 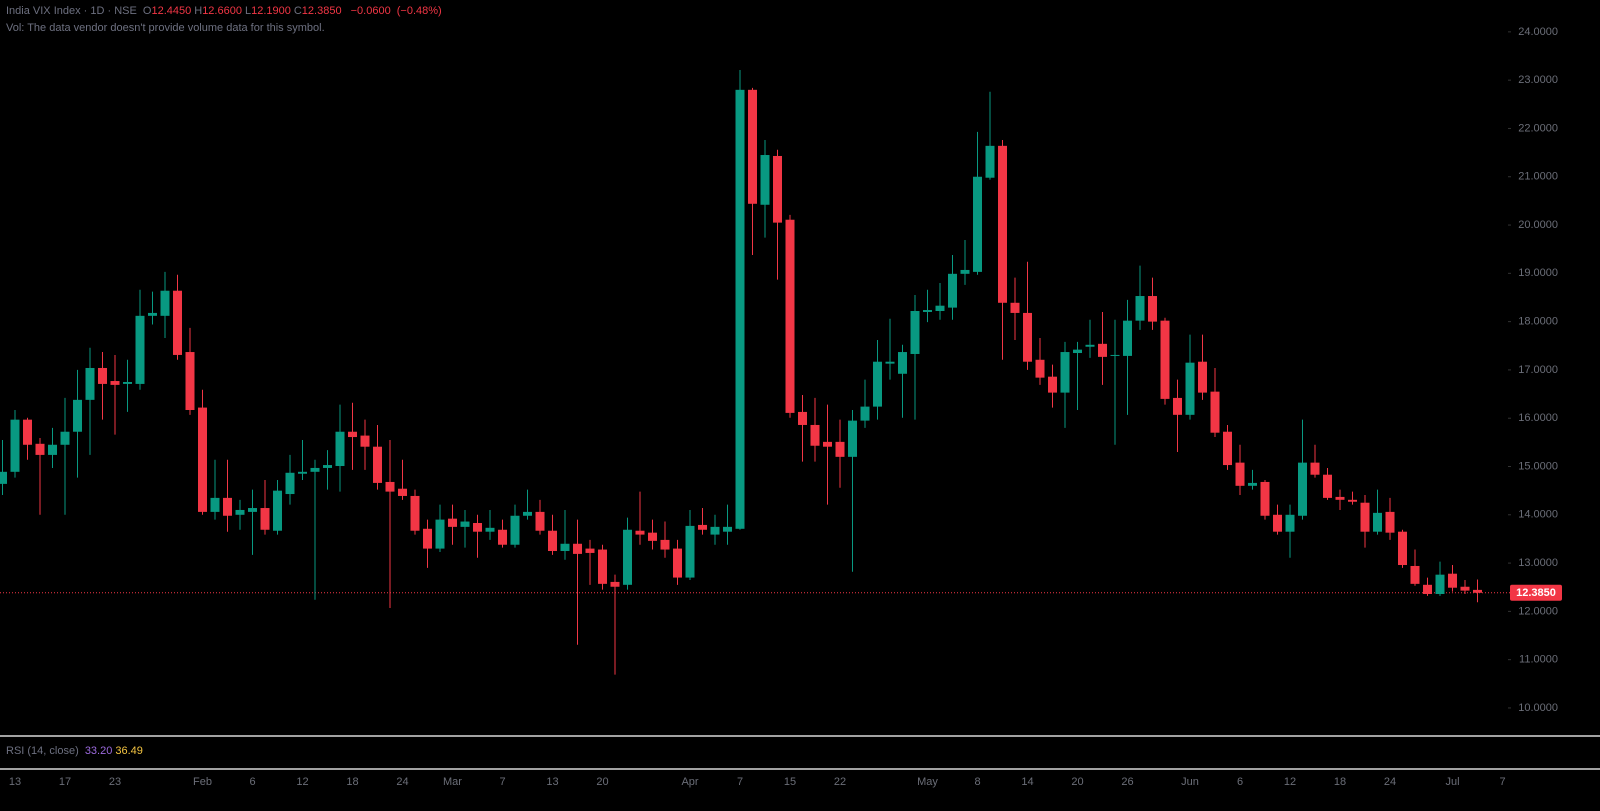 I want to click on x-tick-label: 18, so click(x=352, y=782).